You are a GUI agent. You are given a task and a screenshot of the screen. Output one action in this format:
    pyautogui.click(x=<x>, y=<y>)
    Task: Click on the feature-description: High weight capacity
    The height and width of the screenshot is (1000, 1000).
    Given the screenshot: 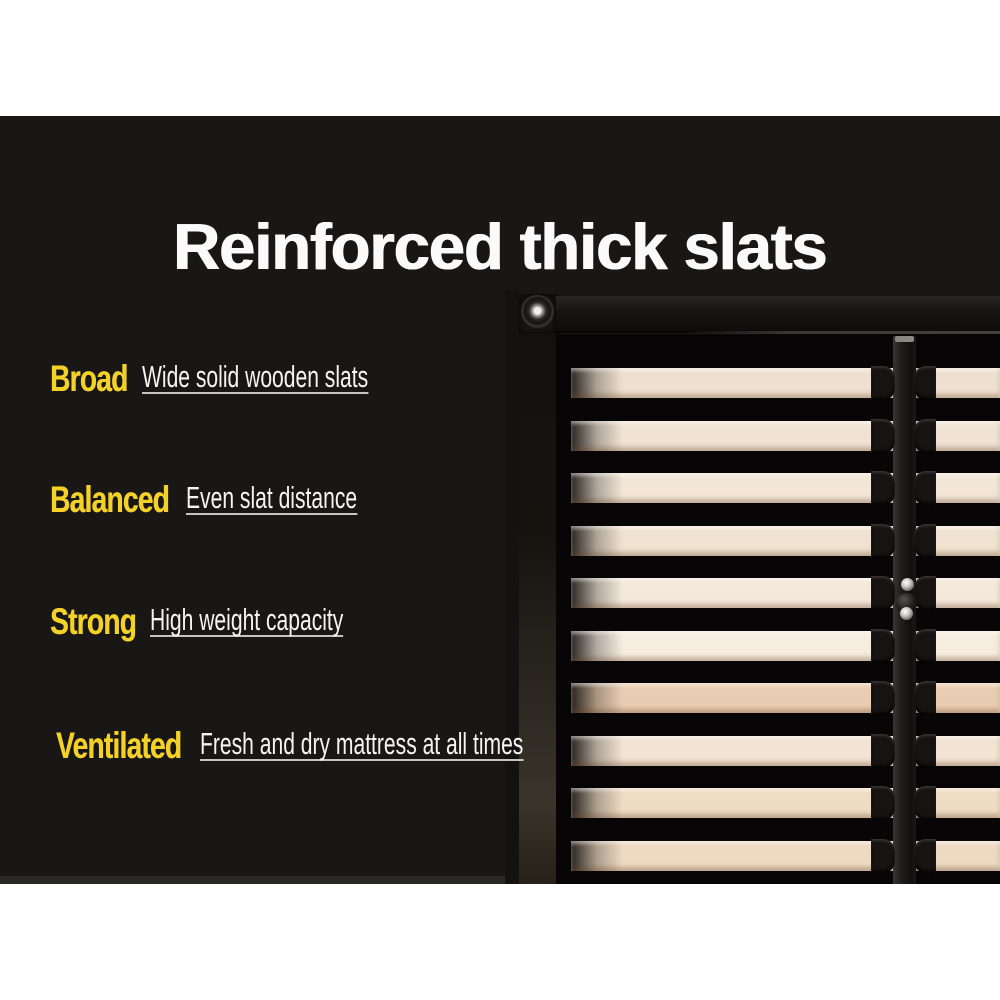 What is the action you would take?
    pyautogui.click(x=247, y=619)
    